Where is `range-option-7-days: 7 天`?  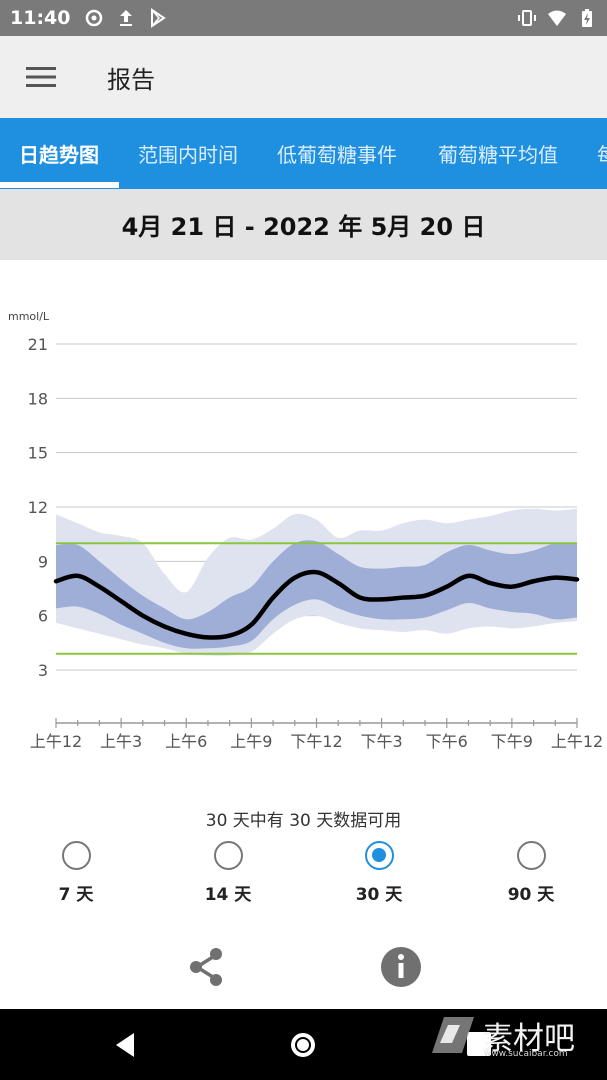 range-option-7-days: 7 天 is located at coordinates (76, 873).